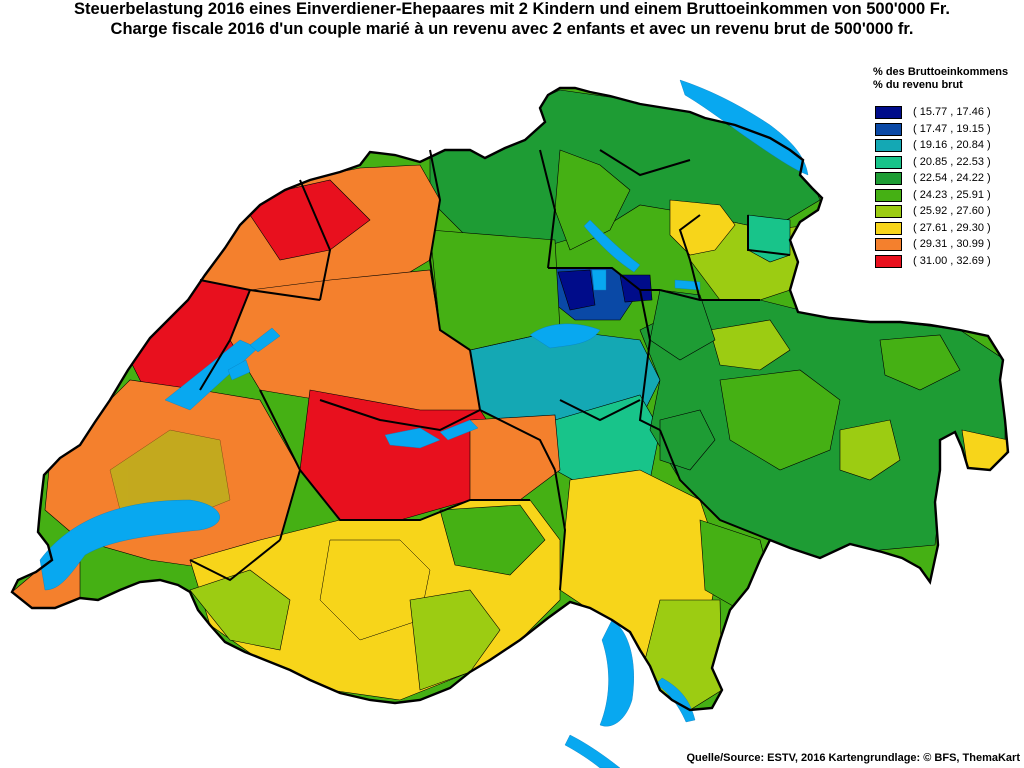 The width and height of the screenshot is (1024, 768). Describe the element at coordinates (565, 336) in the screenshot. I see `lake-lucerne` at that location.